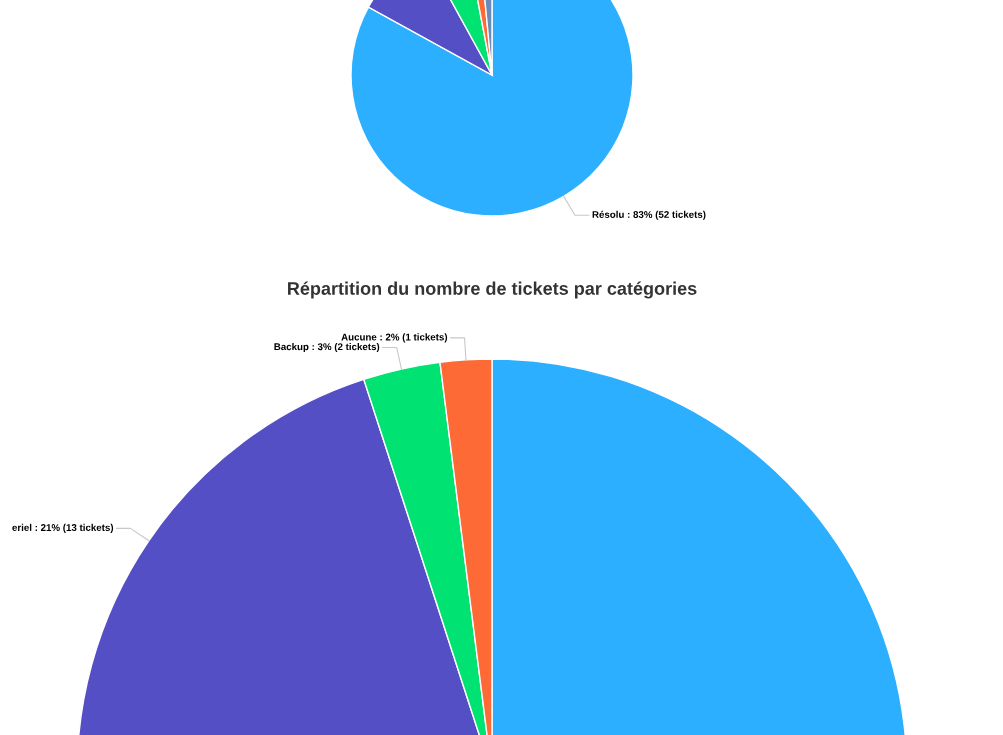 The width and height of the screenshot is (1003, 735). Describe the element at coordinates (649, 215) in the screenshot. I see `slice-label: Résolu : 83% (52 tickets)` at that location.